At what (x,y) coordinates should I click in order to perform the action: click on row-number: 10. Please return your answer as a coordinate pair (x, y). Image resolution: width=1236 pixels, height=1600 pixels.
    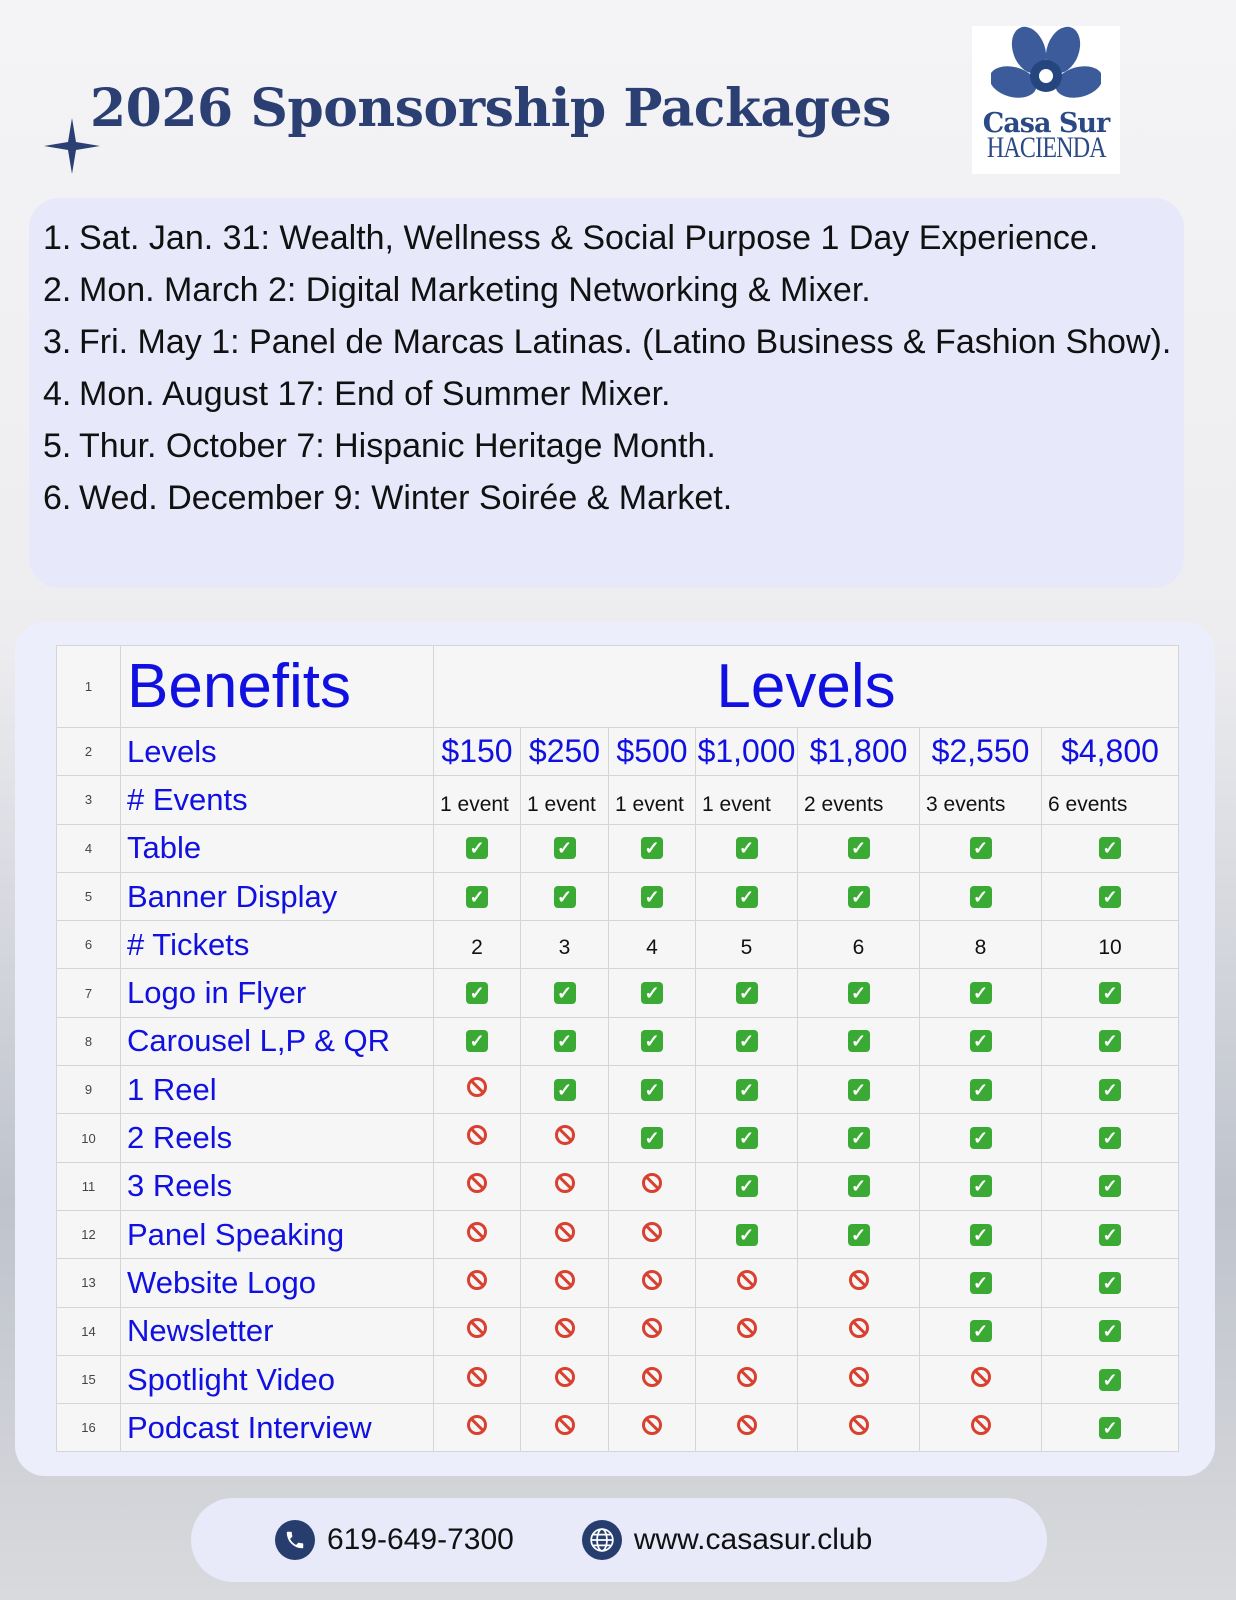
    Looking at the image, I should click on (88, 1138).